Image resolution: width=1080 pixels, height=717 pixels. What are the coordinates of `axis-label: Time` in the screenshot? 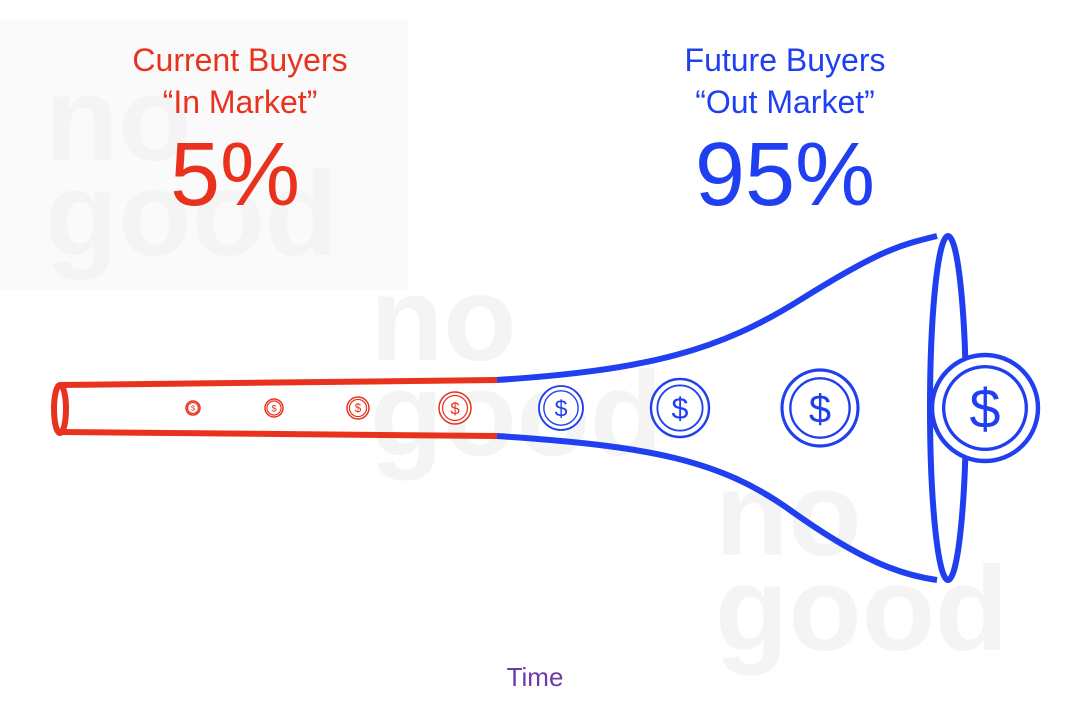 It's located at (535, 677).